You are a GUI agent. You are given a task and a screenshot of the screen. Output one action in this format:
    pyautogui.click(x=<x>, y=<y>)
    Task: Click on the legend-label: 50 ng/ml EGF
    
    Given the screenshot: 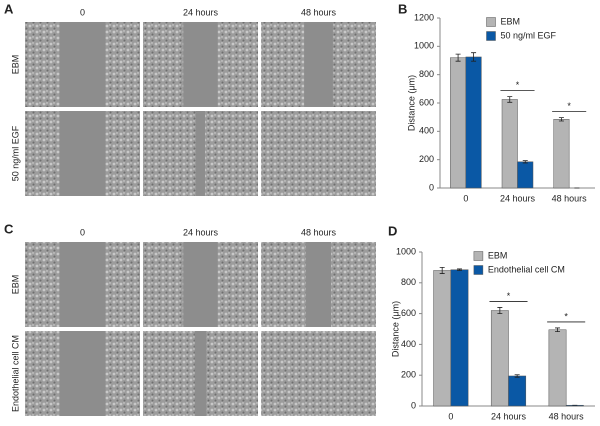 What is the action you would take?
    pyautogui.click(x=529, y=35)
    